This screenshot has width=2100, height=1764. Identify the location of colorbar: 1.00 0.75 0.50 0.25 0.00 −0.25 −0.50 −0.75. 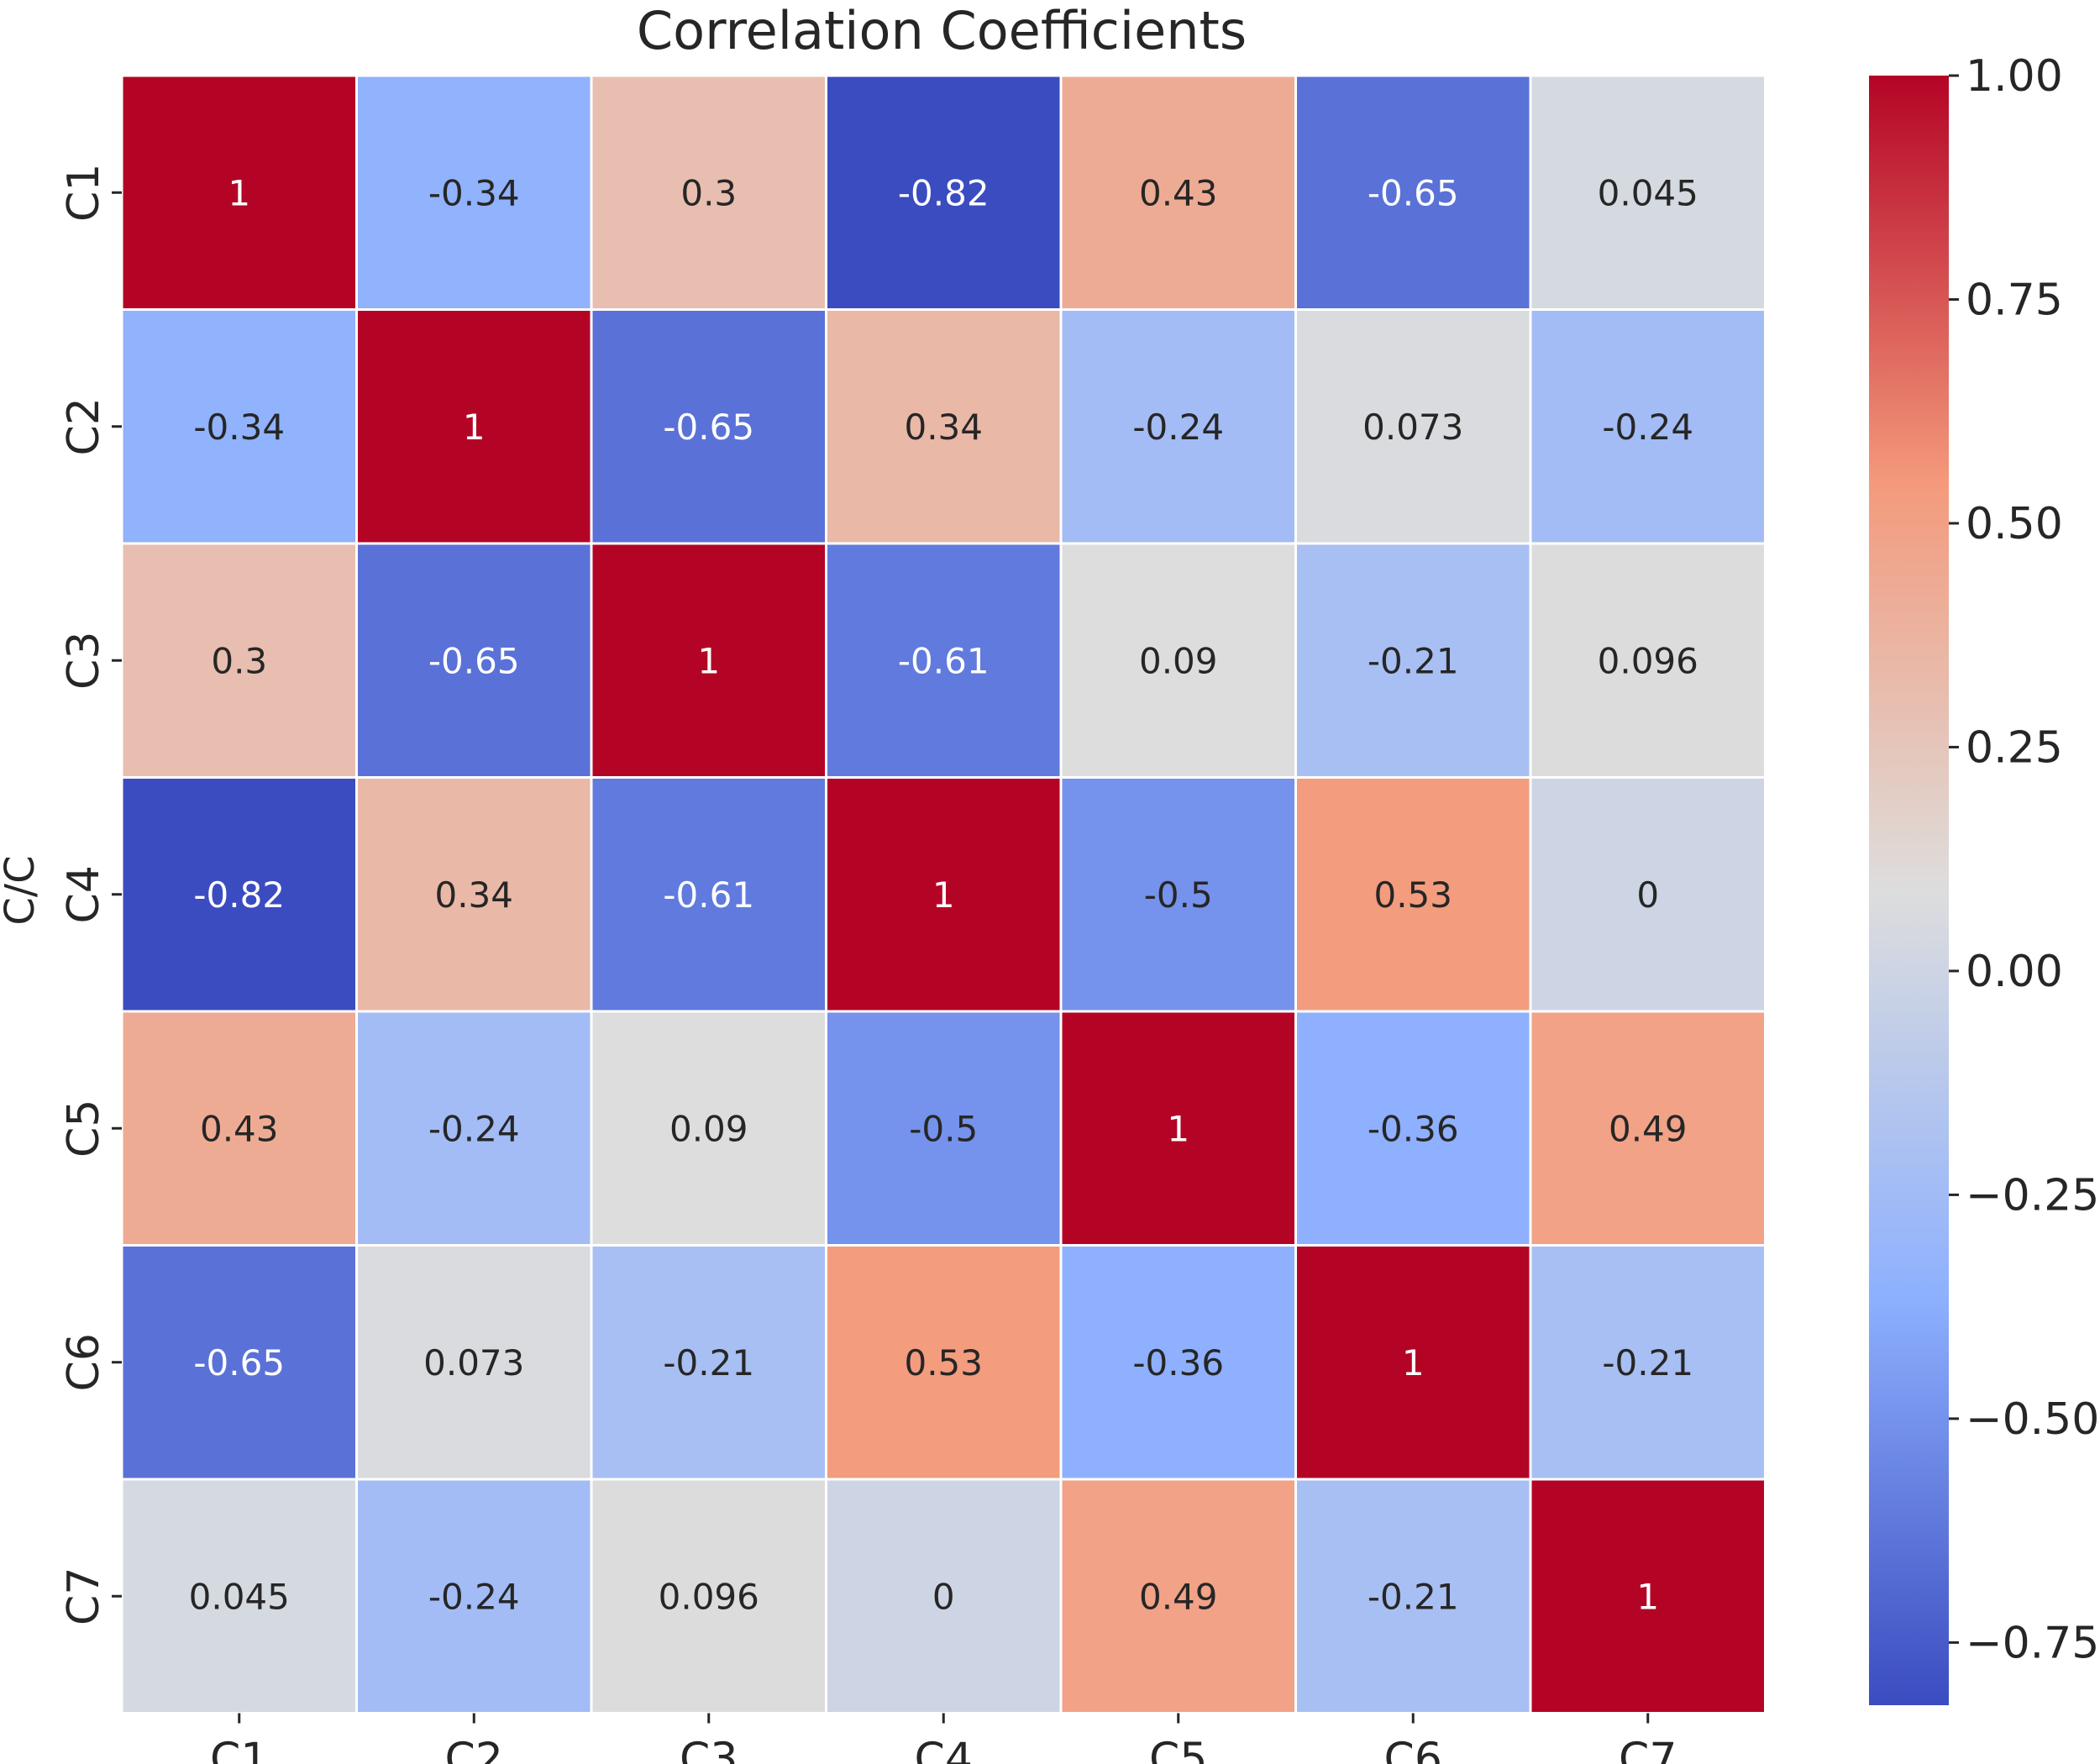
(1984, 878).